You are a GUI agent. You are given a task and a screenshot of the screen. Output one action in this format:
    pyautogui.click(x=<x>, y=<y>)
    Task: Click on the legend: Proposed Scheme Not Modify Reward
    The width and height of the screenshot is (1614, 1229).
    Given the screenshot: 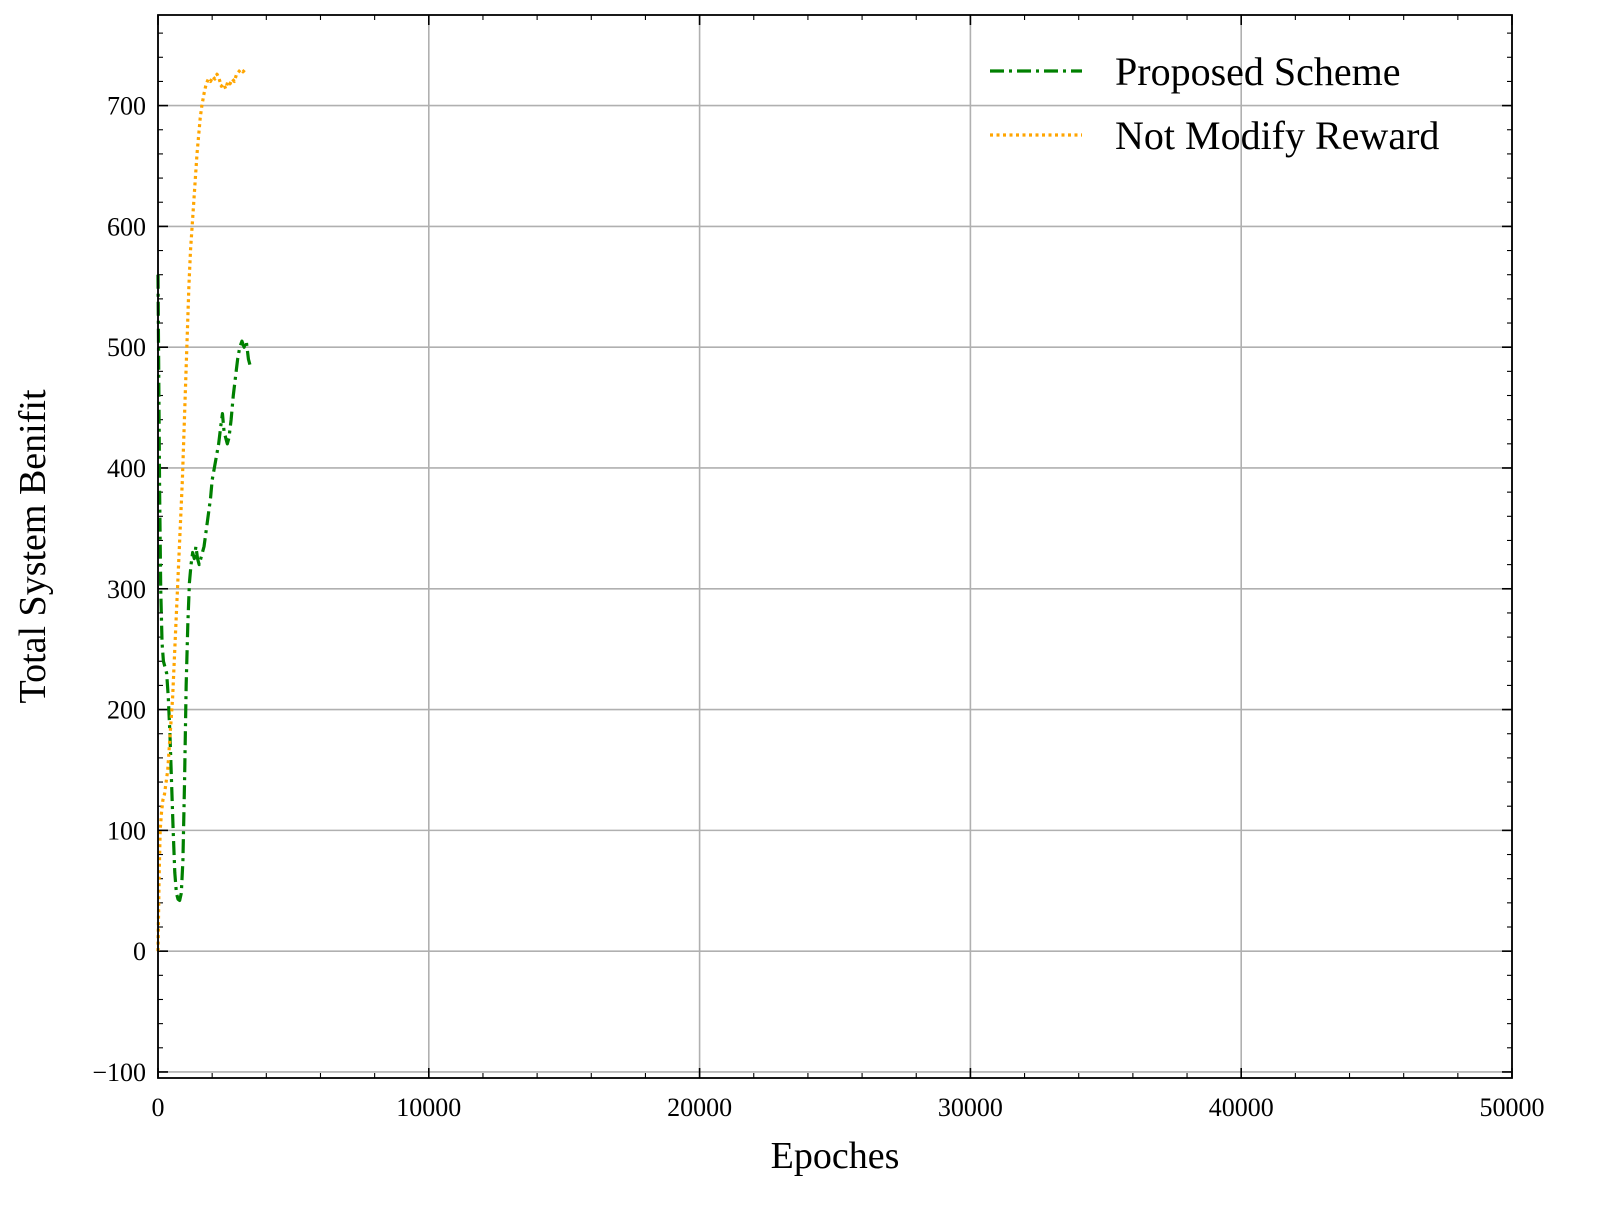 What is the action you would take?
    pyautogui.click(x=1214, y=103)
    